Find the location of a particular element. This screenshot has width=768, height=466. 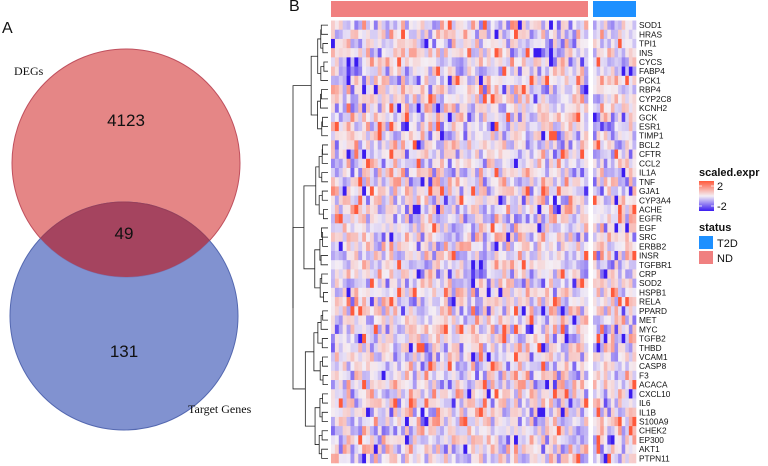

gene-label-insr: INSR is located at coordinates (649, 256).